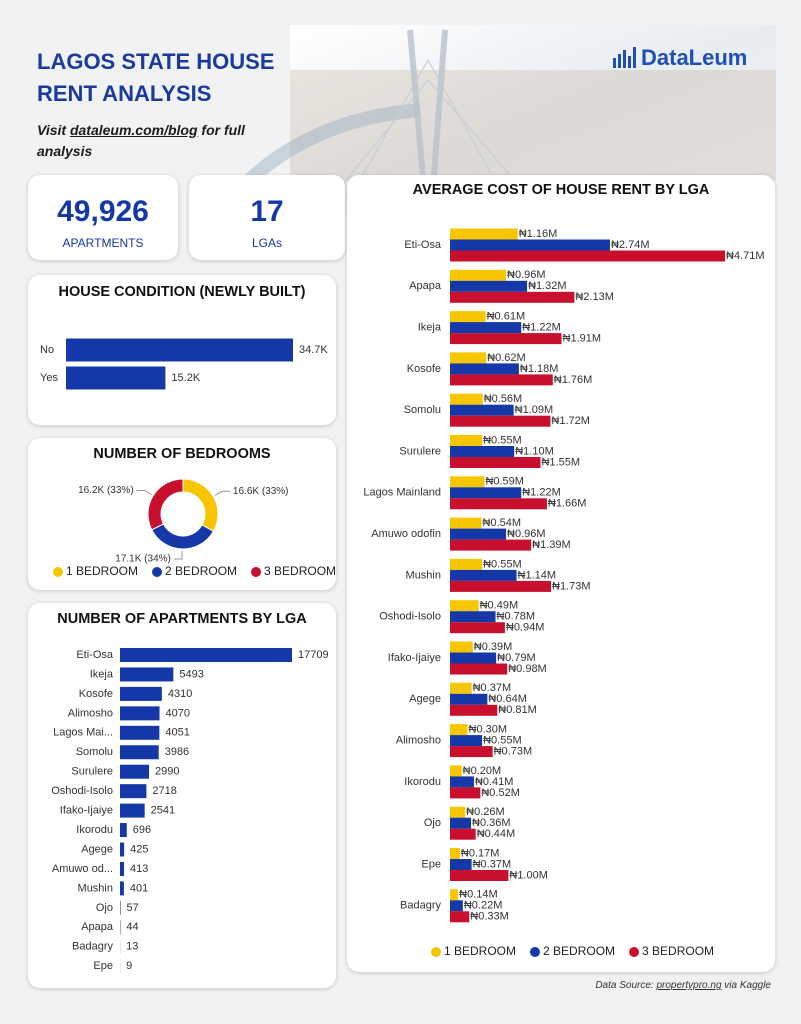 The width and height of the screenshot is (801, 1024). Describe the element at coordinates (504, 482) in the screenshot. I see `value-label: ₦0.59M` at that location.